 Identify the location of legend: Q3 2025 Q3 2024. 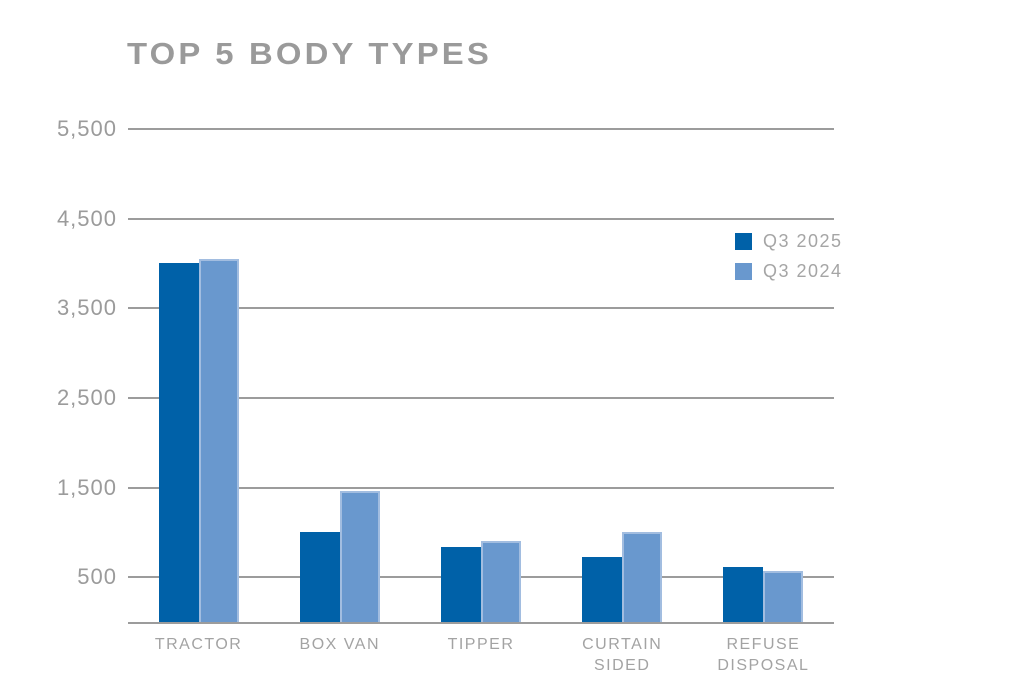
(789, 261).